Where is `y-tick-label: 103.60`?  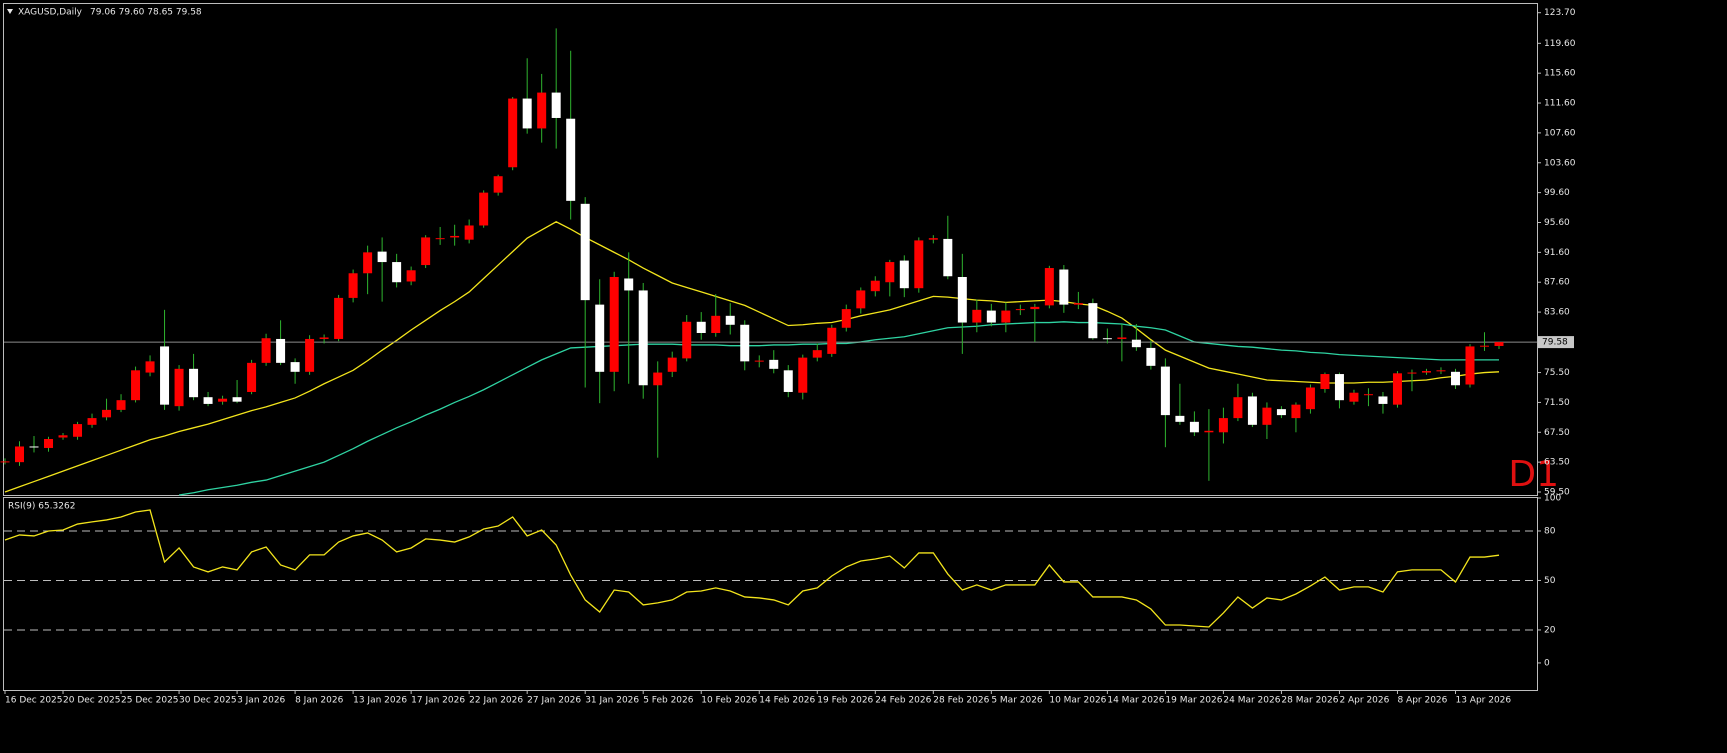
y-tick-label: 103.60 is located at coordinates (1560, 163).